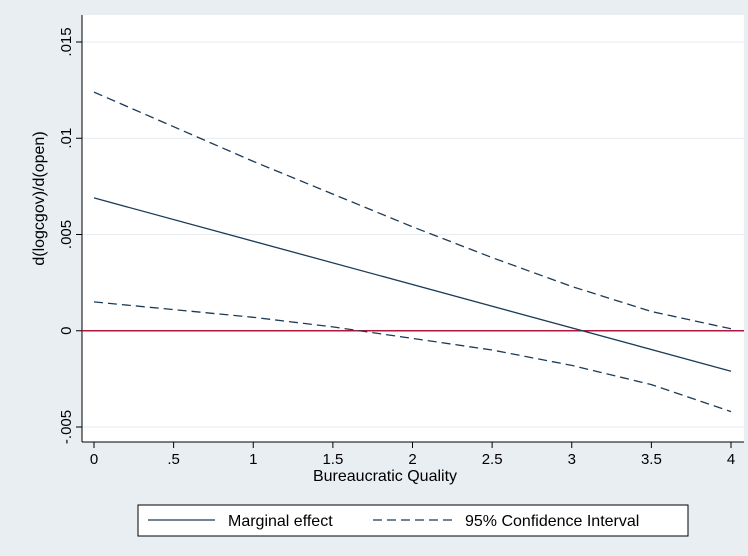 The height and width of the screenshot is (556, 748). Describe the element at coordinates (66, 234) in the screenshot. I see `y-tick-label: .005` at that location.